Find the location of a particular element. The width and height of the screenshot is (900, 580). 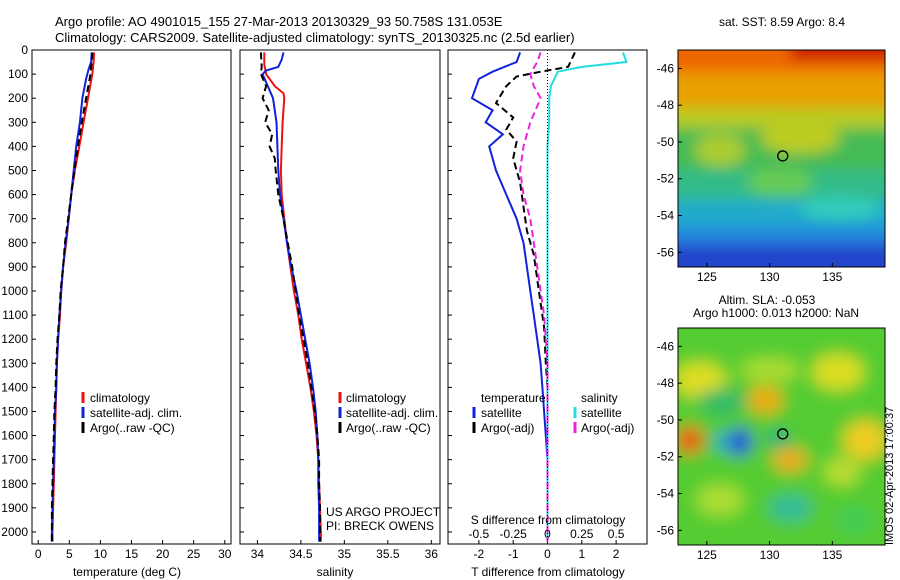

sst-argo-position-marker is located at coordinates (783, 156).